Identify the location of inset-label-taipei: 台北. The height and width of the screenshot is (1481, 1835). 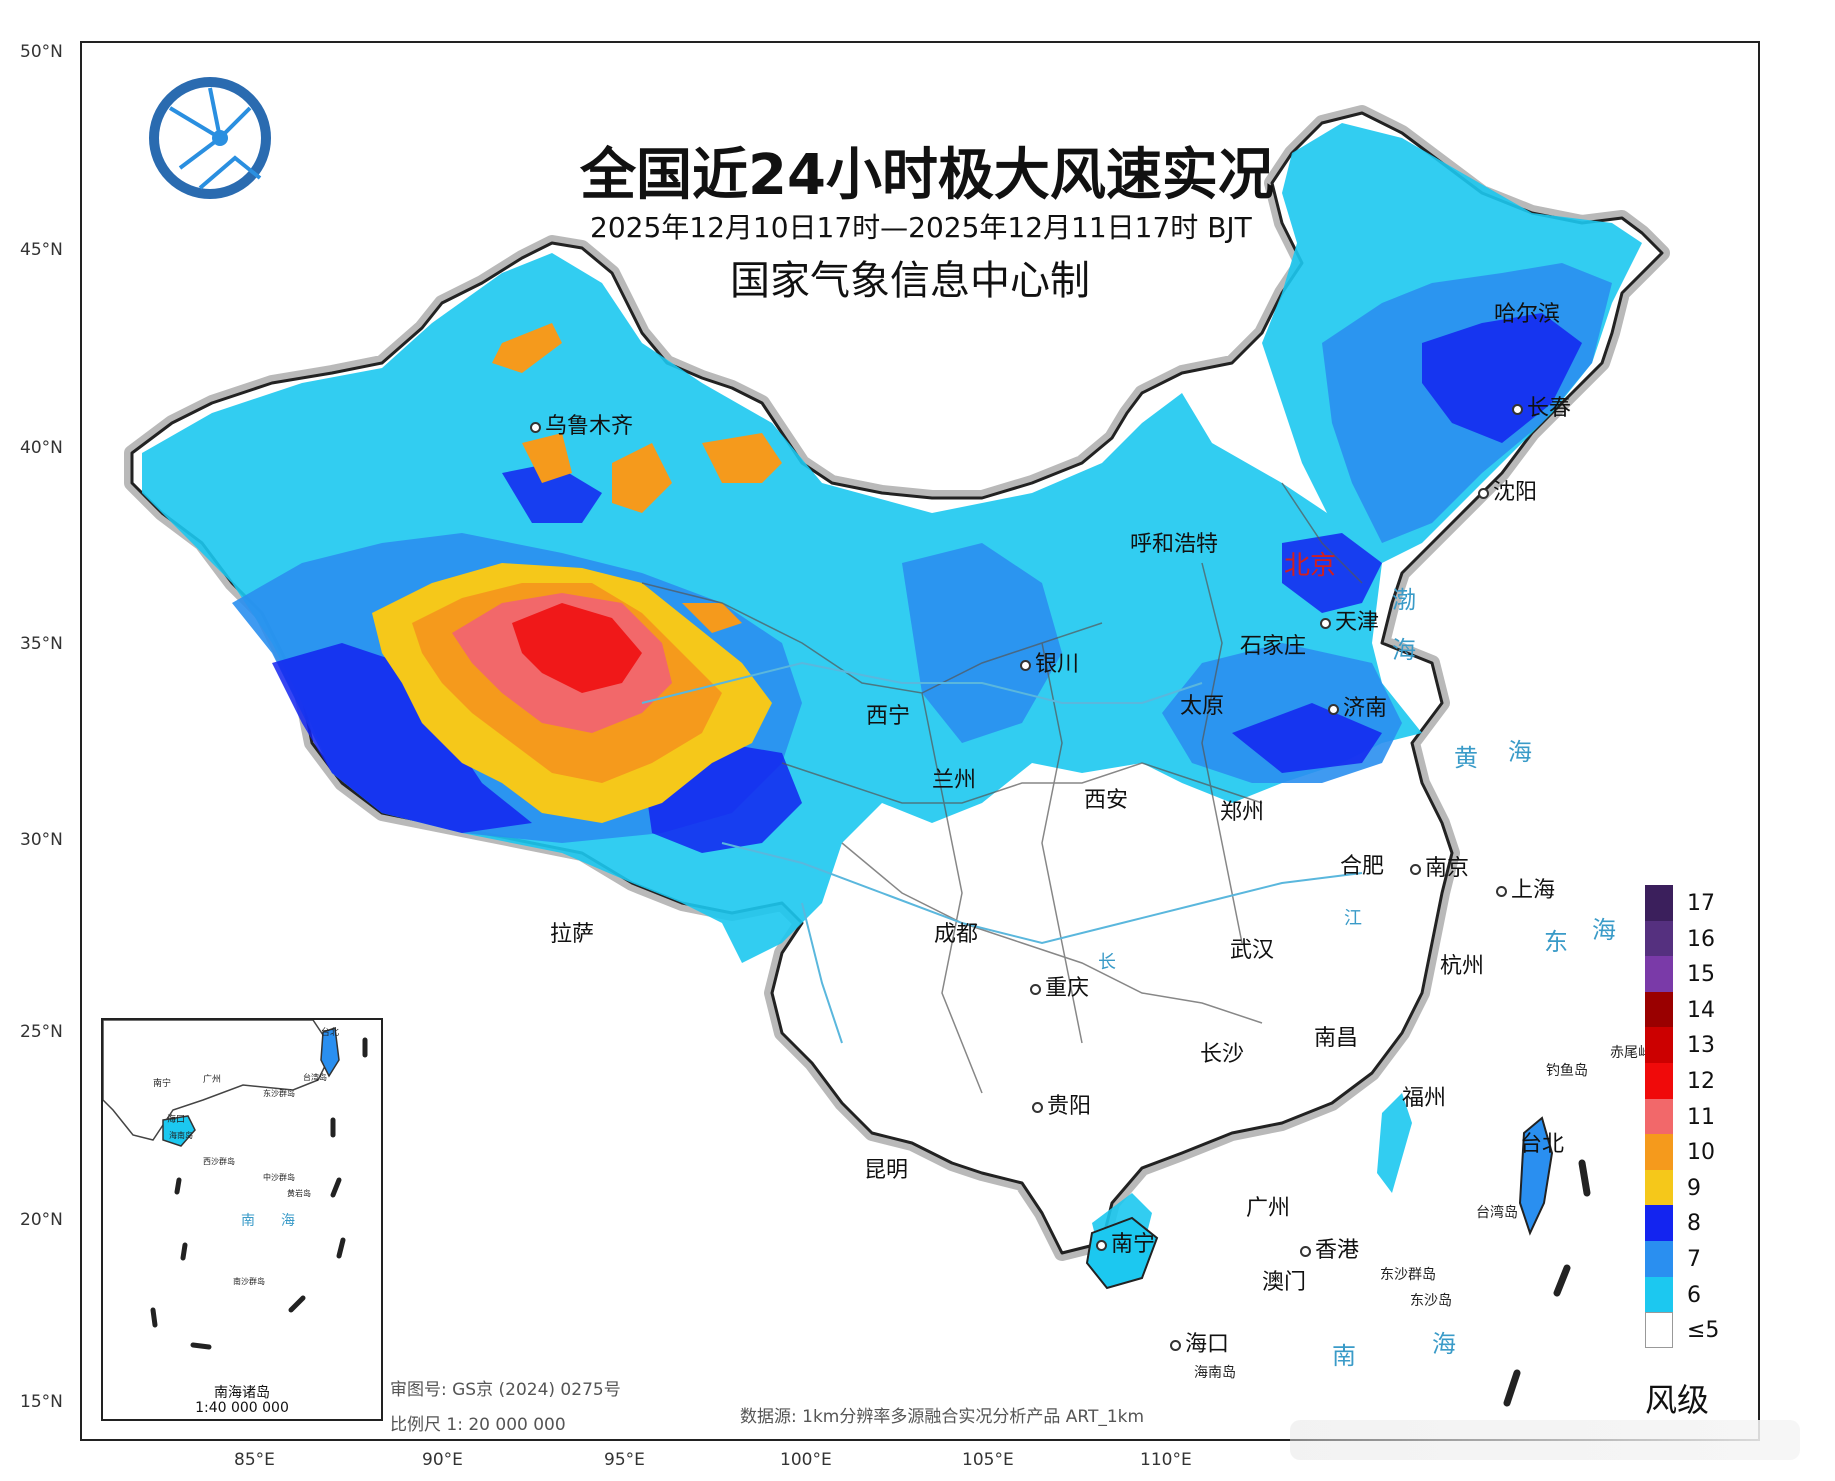
(330, 1033).